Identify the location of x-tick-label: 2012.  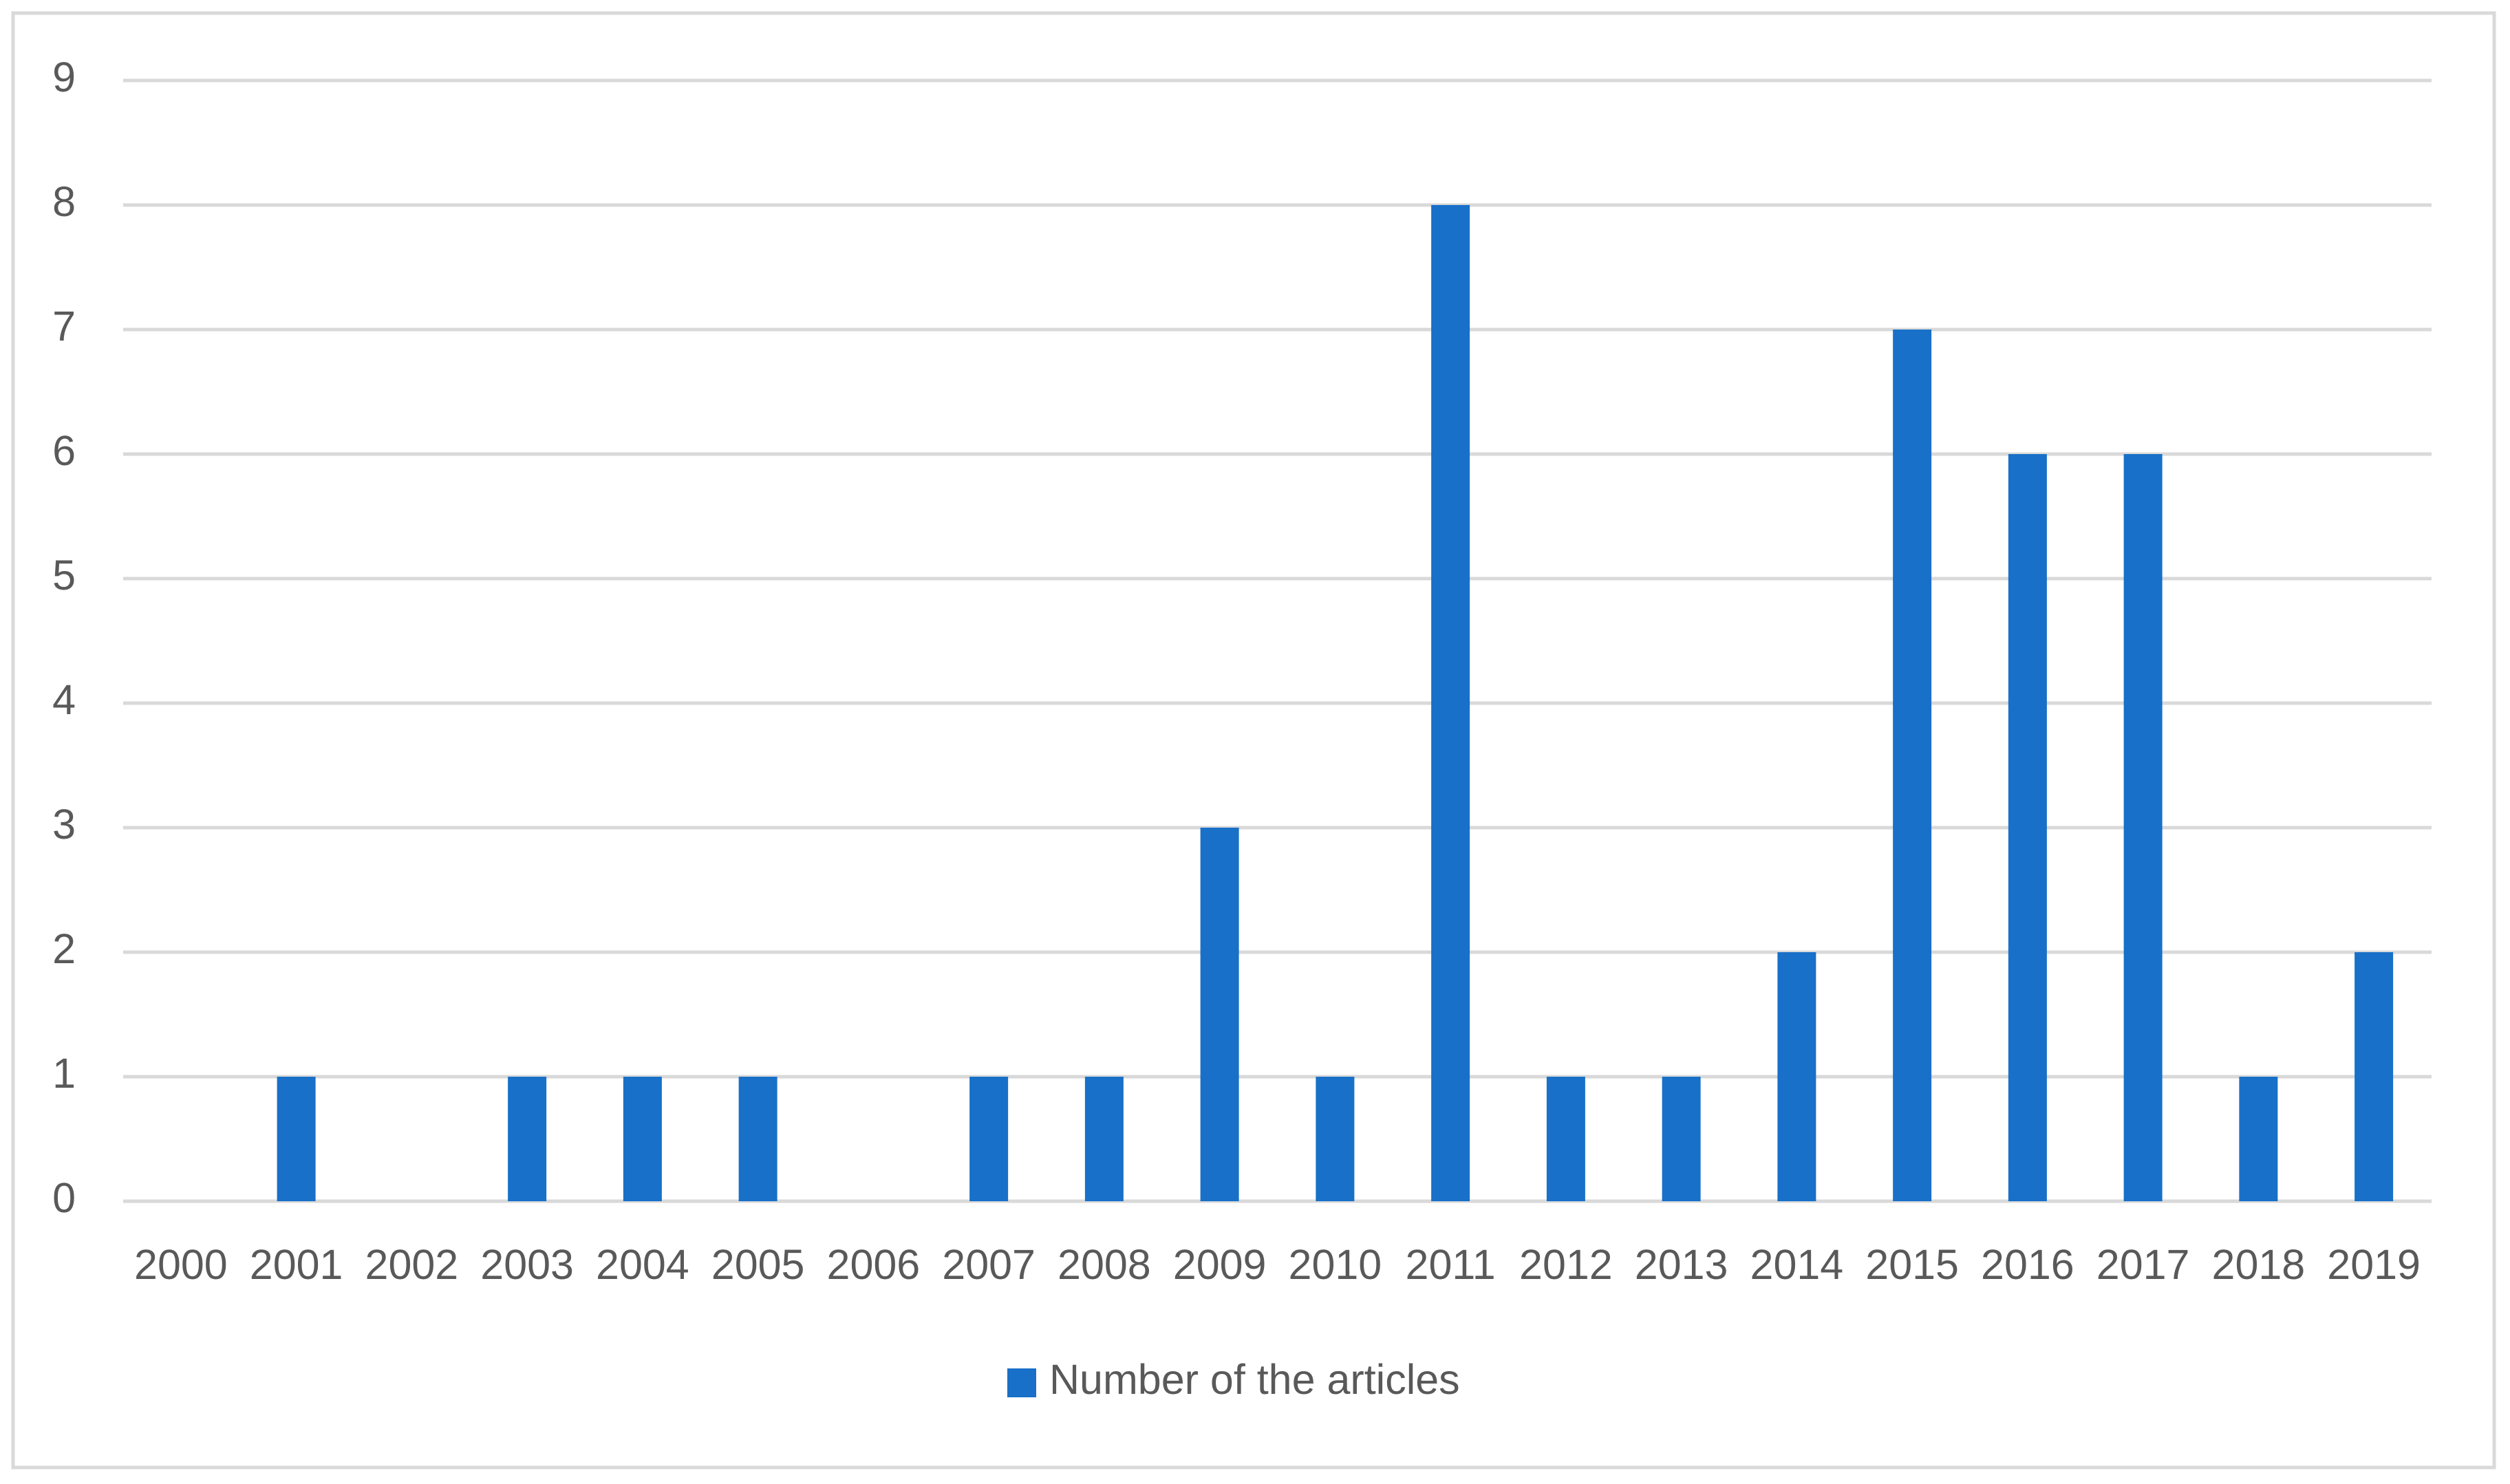
(1566, 1264).